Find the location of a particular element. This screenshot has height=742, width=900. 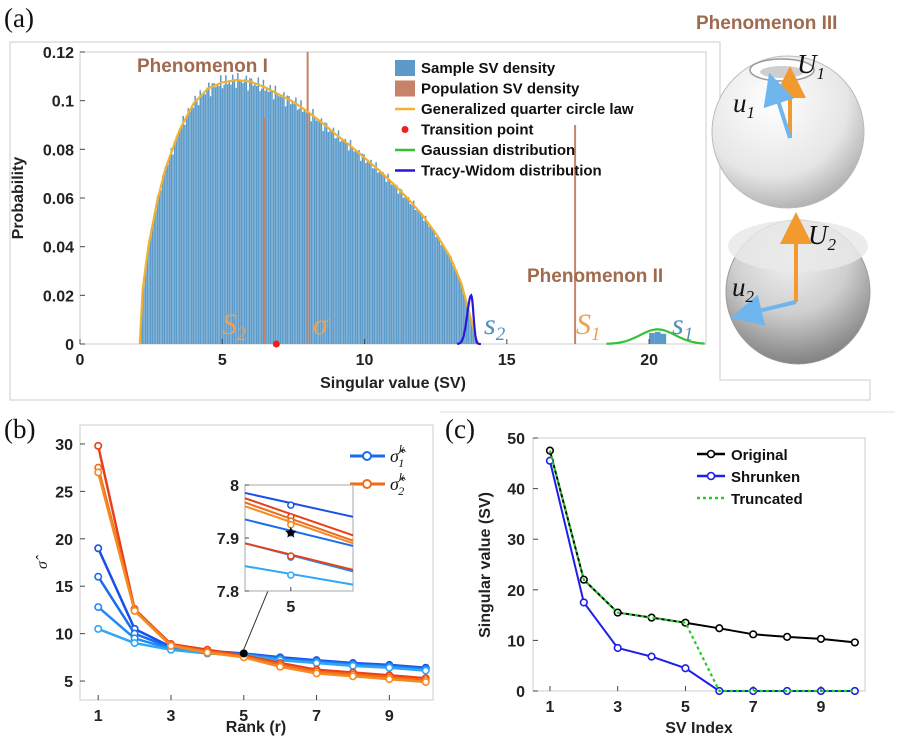

inset-y-tick-label: 7.9 is located at coordinates (228, 539).